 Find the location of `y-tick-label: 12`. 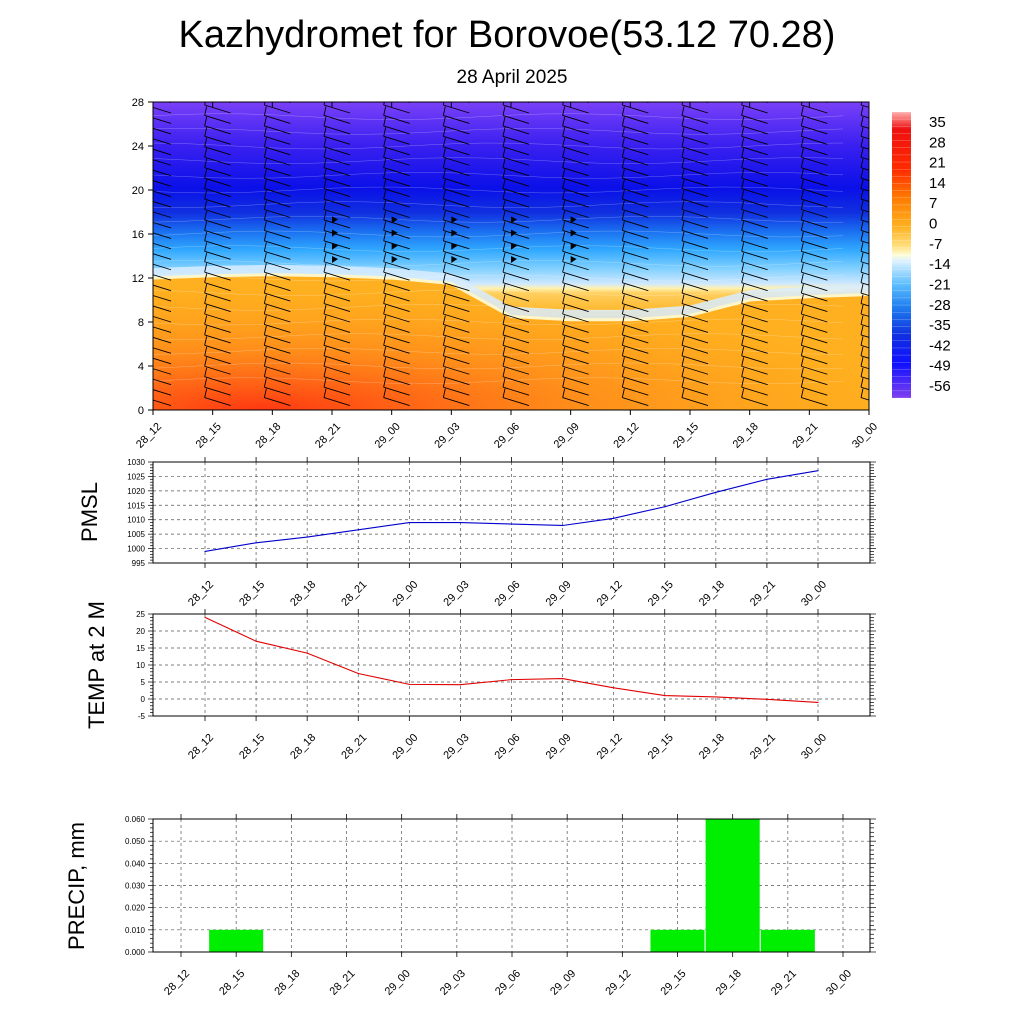

y-tick-label: 12 is located at coordinates (138, 279).